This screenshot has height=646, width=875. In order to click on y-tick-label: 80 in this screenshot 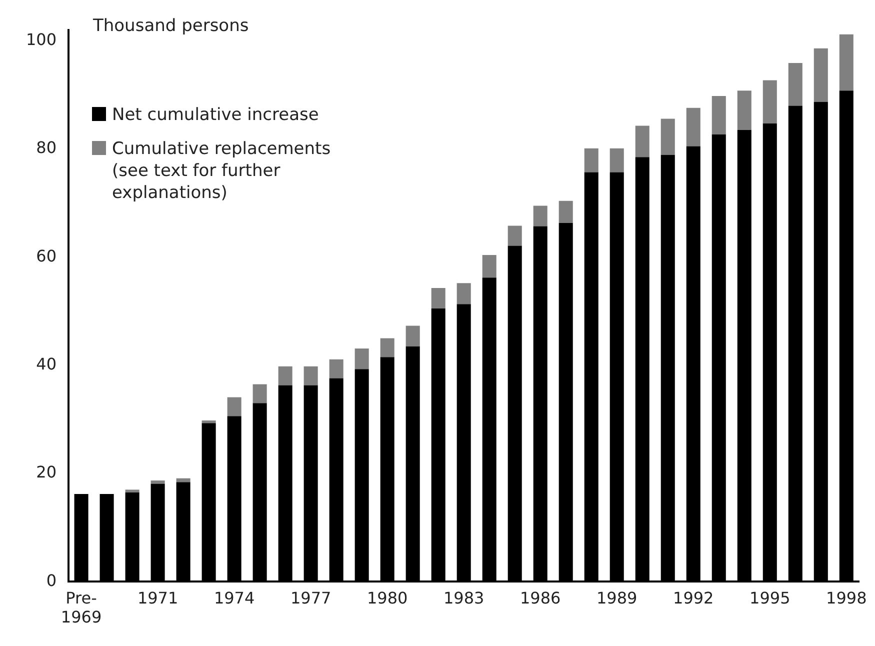, I will do `click(46, 148)`.